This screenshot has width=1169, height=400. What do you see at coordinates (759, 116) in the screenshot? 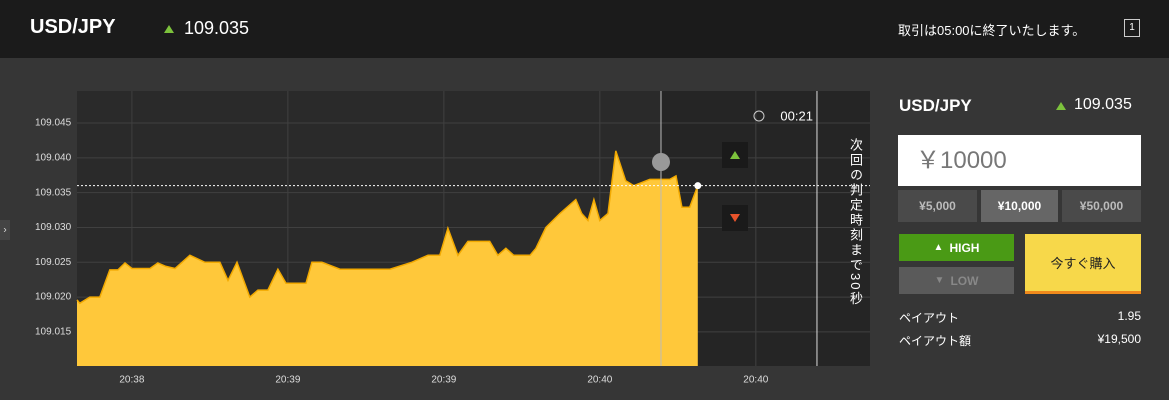
I see `timer-icon` at bounding box center [759, 116].